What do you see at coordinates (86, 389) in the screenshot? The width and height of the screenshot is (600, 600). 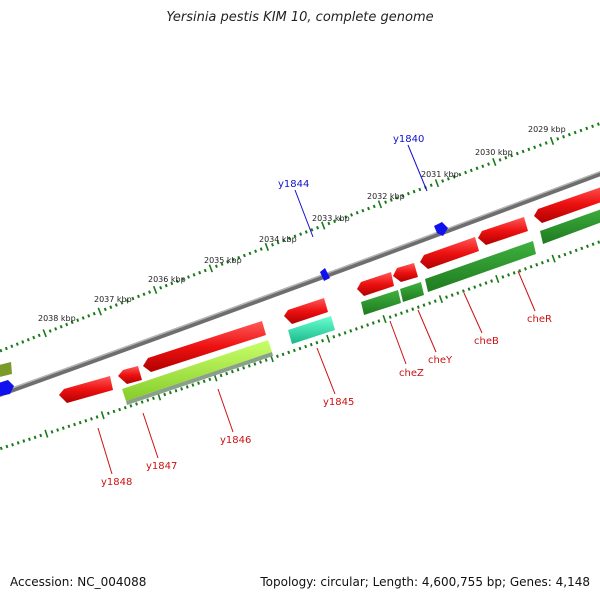 I see `cds-y1848` at bounding box center [86, 389].